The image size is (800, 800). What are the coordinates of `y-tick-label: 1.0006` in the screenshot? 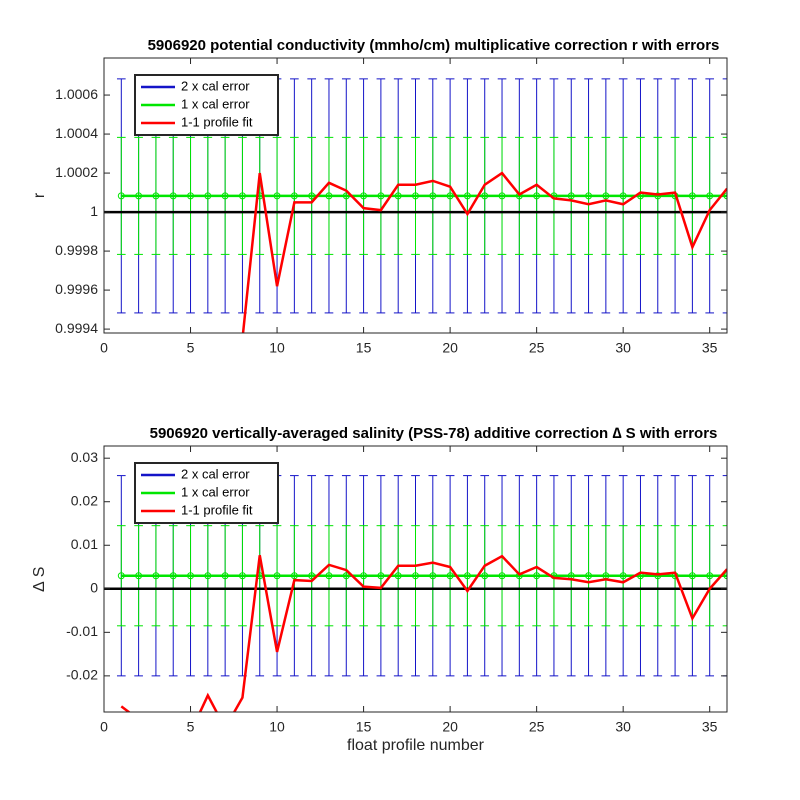 It's located at (76, 94).